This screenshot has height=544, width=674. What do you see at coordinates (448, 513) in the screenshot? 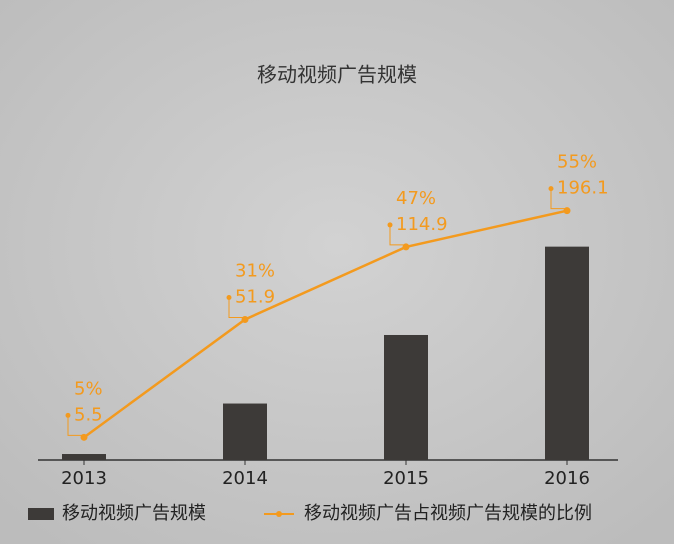
I see `legend-label: 移动视频广告占视频广告规模的比例` at bounding box center [448, 513].